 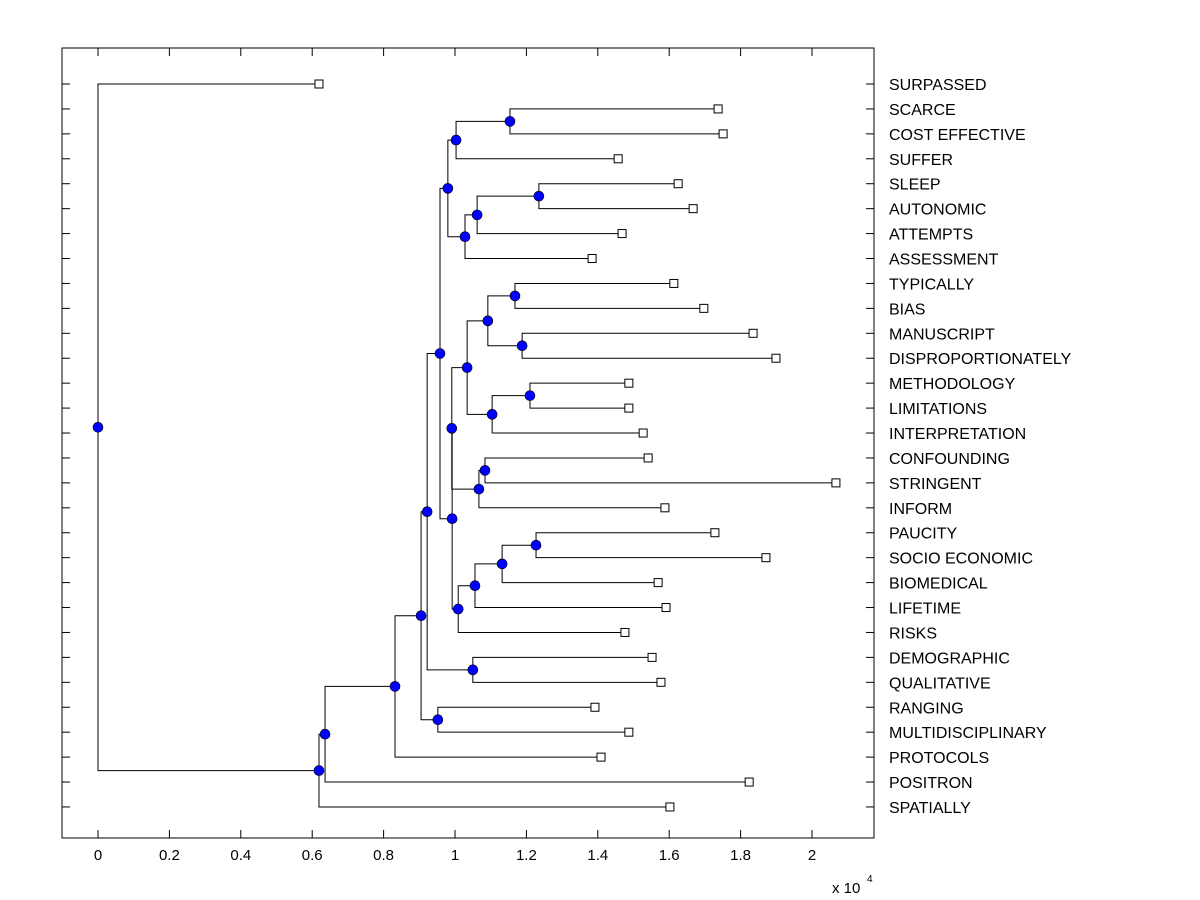 What do you see at coordinates (312, 855) in the screenshot?
I see `x-tick-label: 0.6` at bounding box center [312, 855].